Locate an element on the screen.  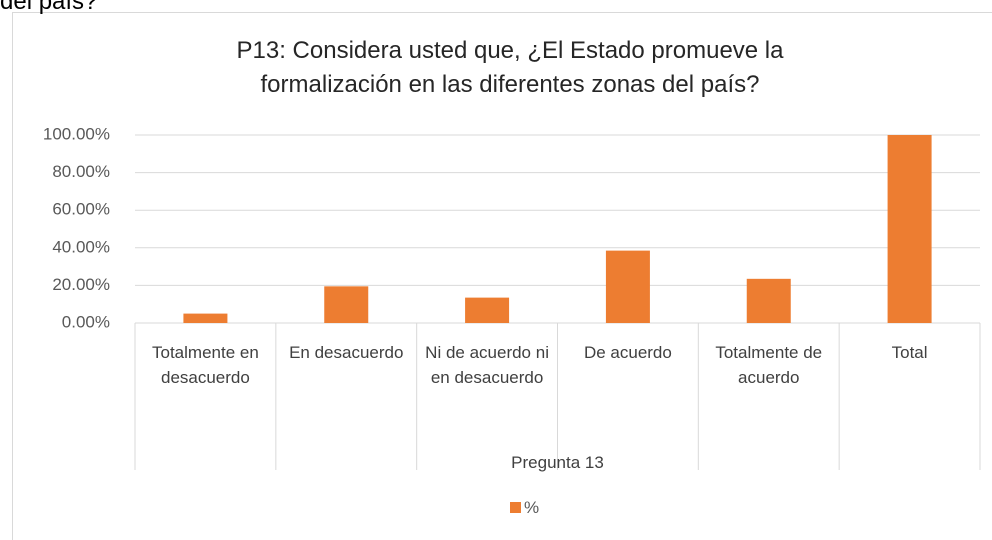
y-tick-label: 40.00% is located at coordinates (81, 246).